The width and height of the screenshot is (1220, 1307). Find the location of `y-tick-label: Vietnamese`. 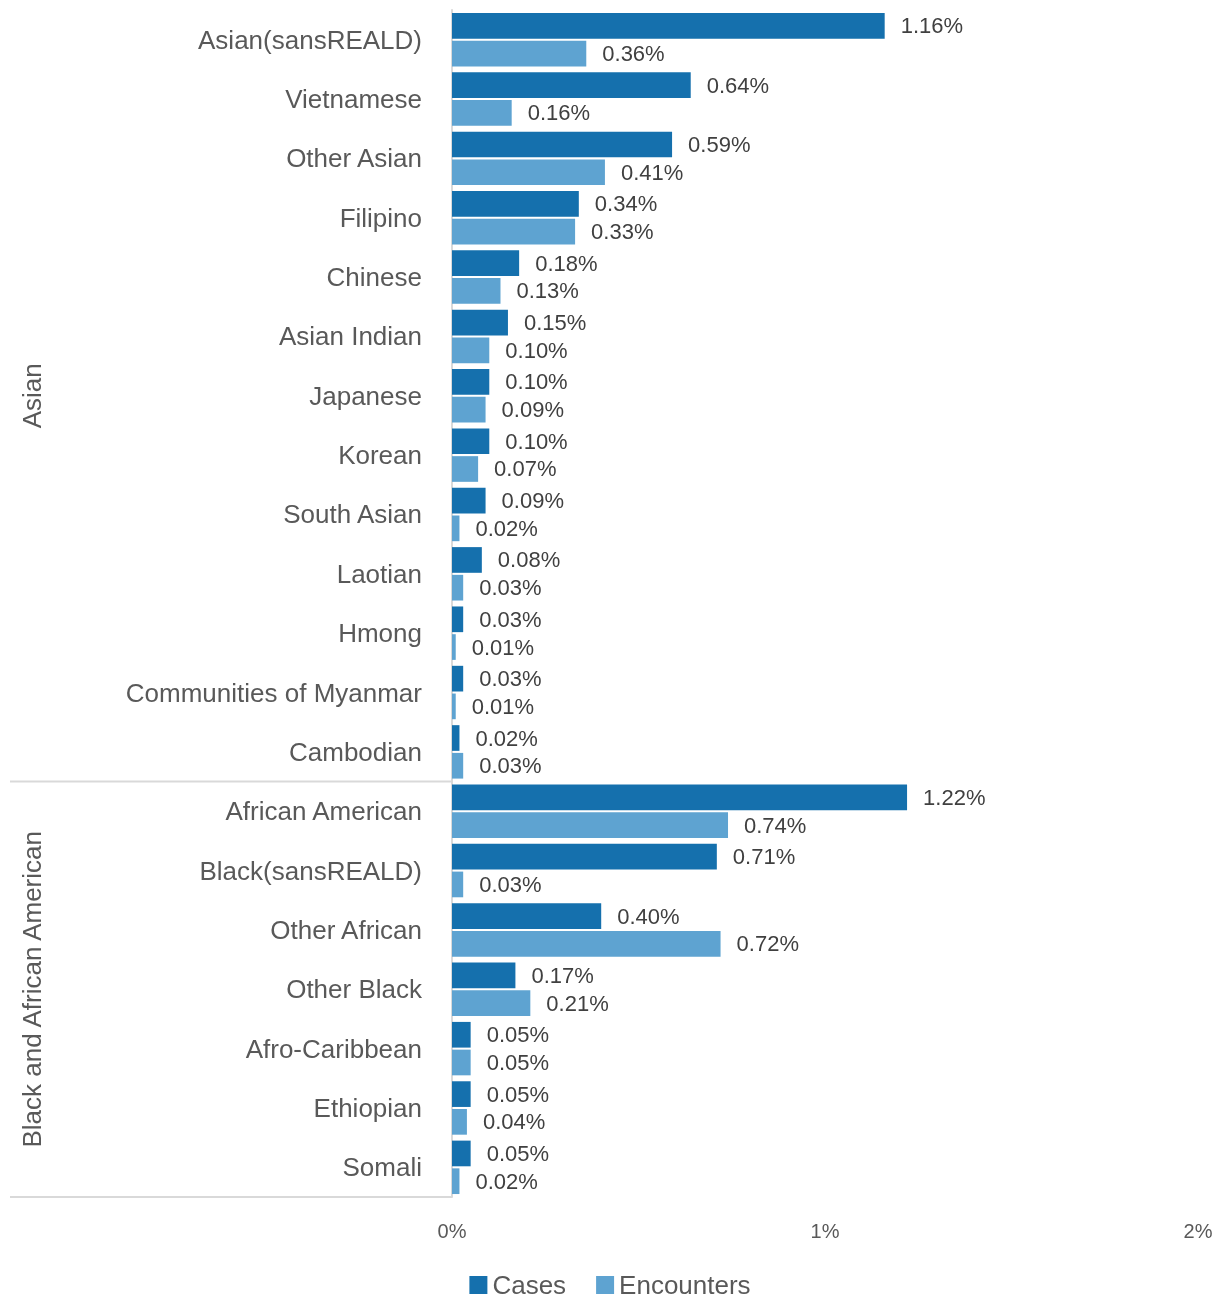

y-tick-label: Vietnamese is located at coordinates (353, 99).